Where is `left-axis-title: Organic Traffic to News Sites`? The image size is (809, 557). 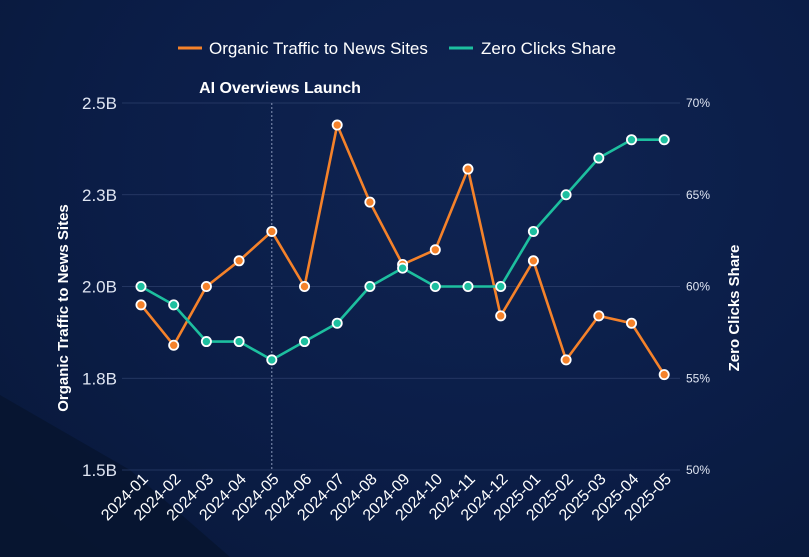
left-axis-title: Organic Traffic to News Sites is located at coordinates (63, 308).